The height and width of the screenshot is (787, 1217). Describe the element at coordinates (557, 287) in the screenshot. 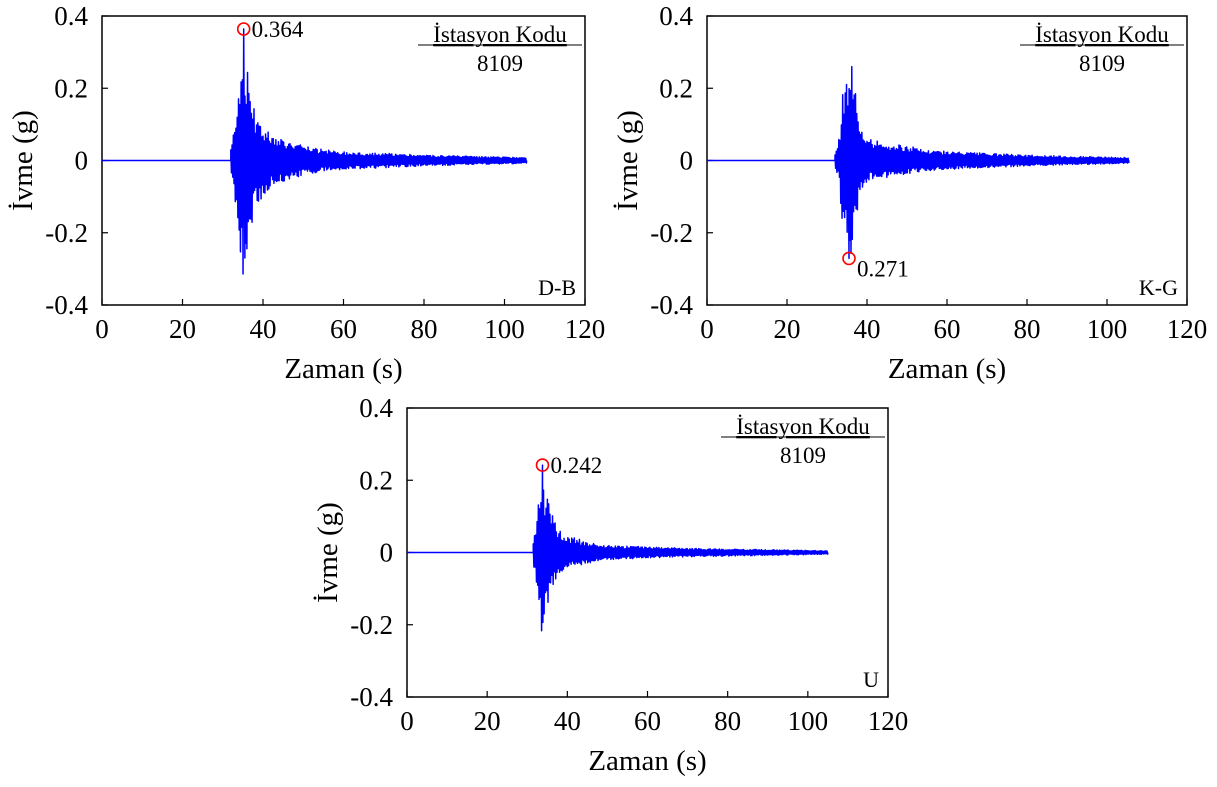

I see `component-label: D-B` at that location.